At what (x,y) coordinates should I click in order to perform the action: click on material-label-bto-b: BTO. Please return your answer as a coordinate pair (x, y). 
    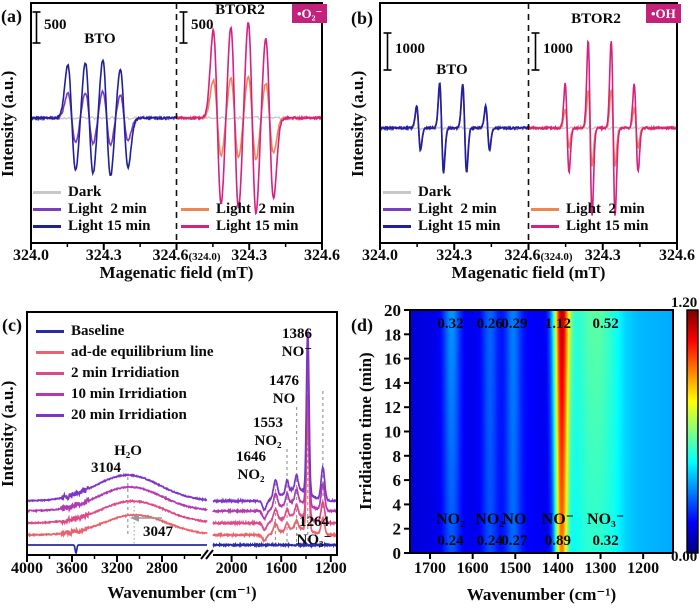
    Looking at the image, I should click on (452, 70).